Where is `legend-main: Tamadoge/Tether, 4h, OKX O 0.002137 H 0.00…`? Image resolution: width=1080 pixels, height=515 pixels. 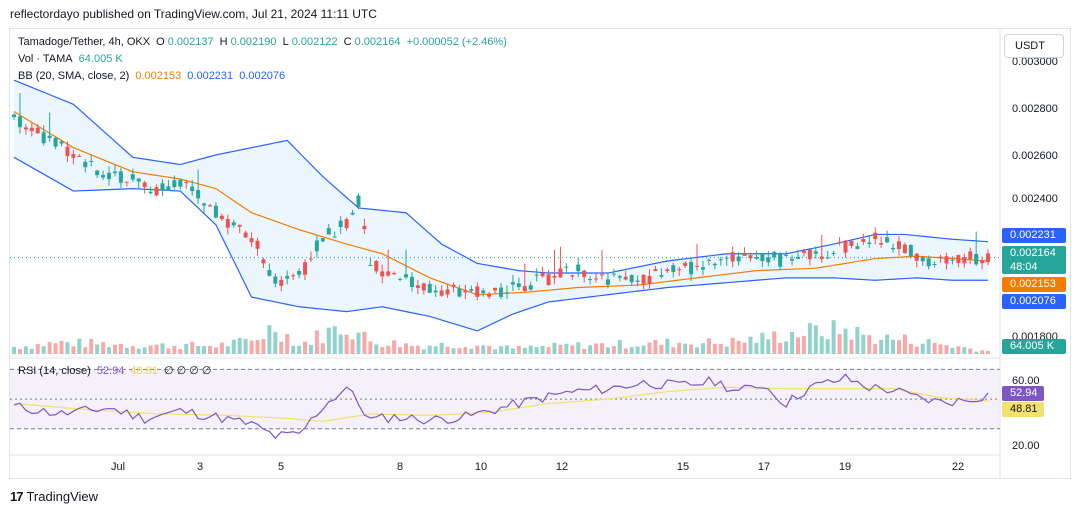
legend-main: Tamadoge/Tether, 4h, OKX O 0.002137 H 0.00… is located at coordinates (264, 42).